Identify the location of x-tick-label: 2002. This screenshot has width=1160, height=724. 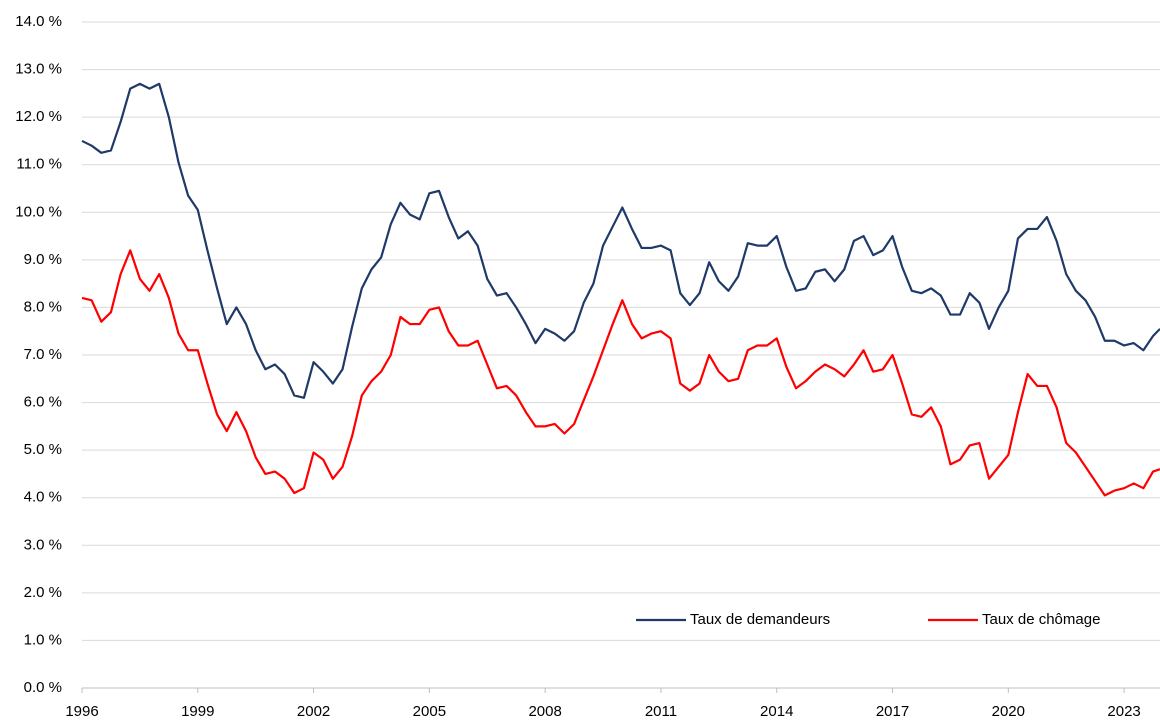
(313, 711).